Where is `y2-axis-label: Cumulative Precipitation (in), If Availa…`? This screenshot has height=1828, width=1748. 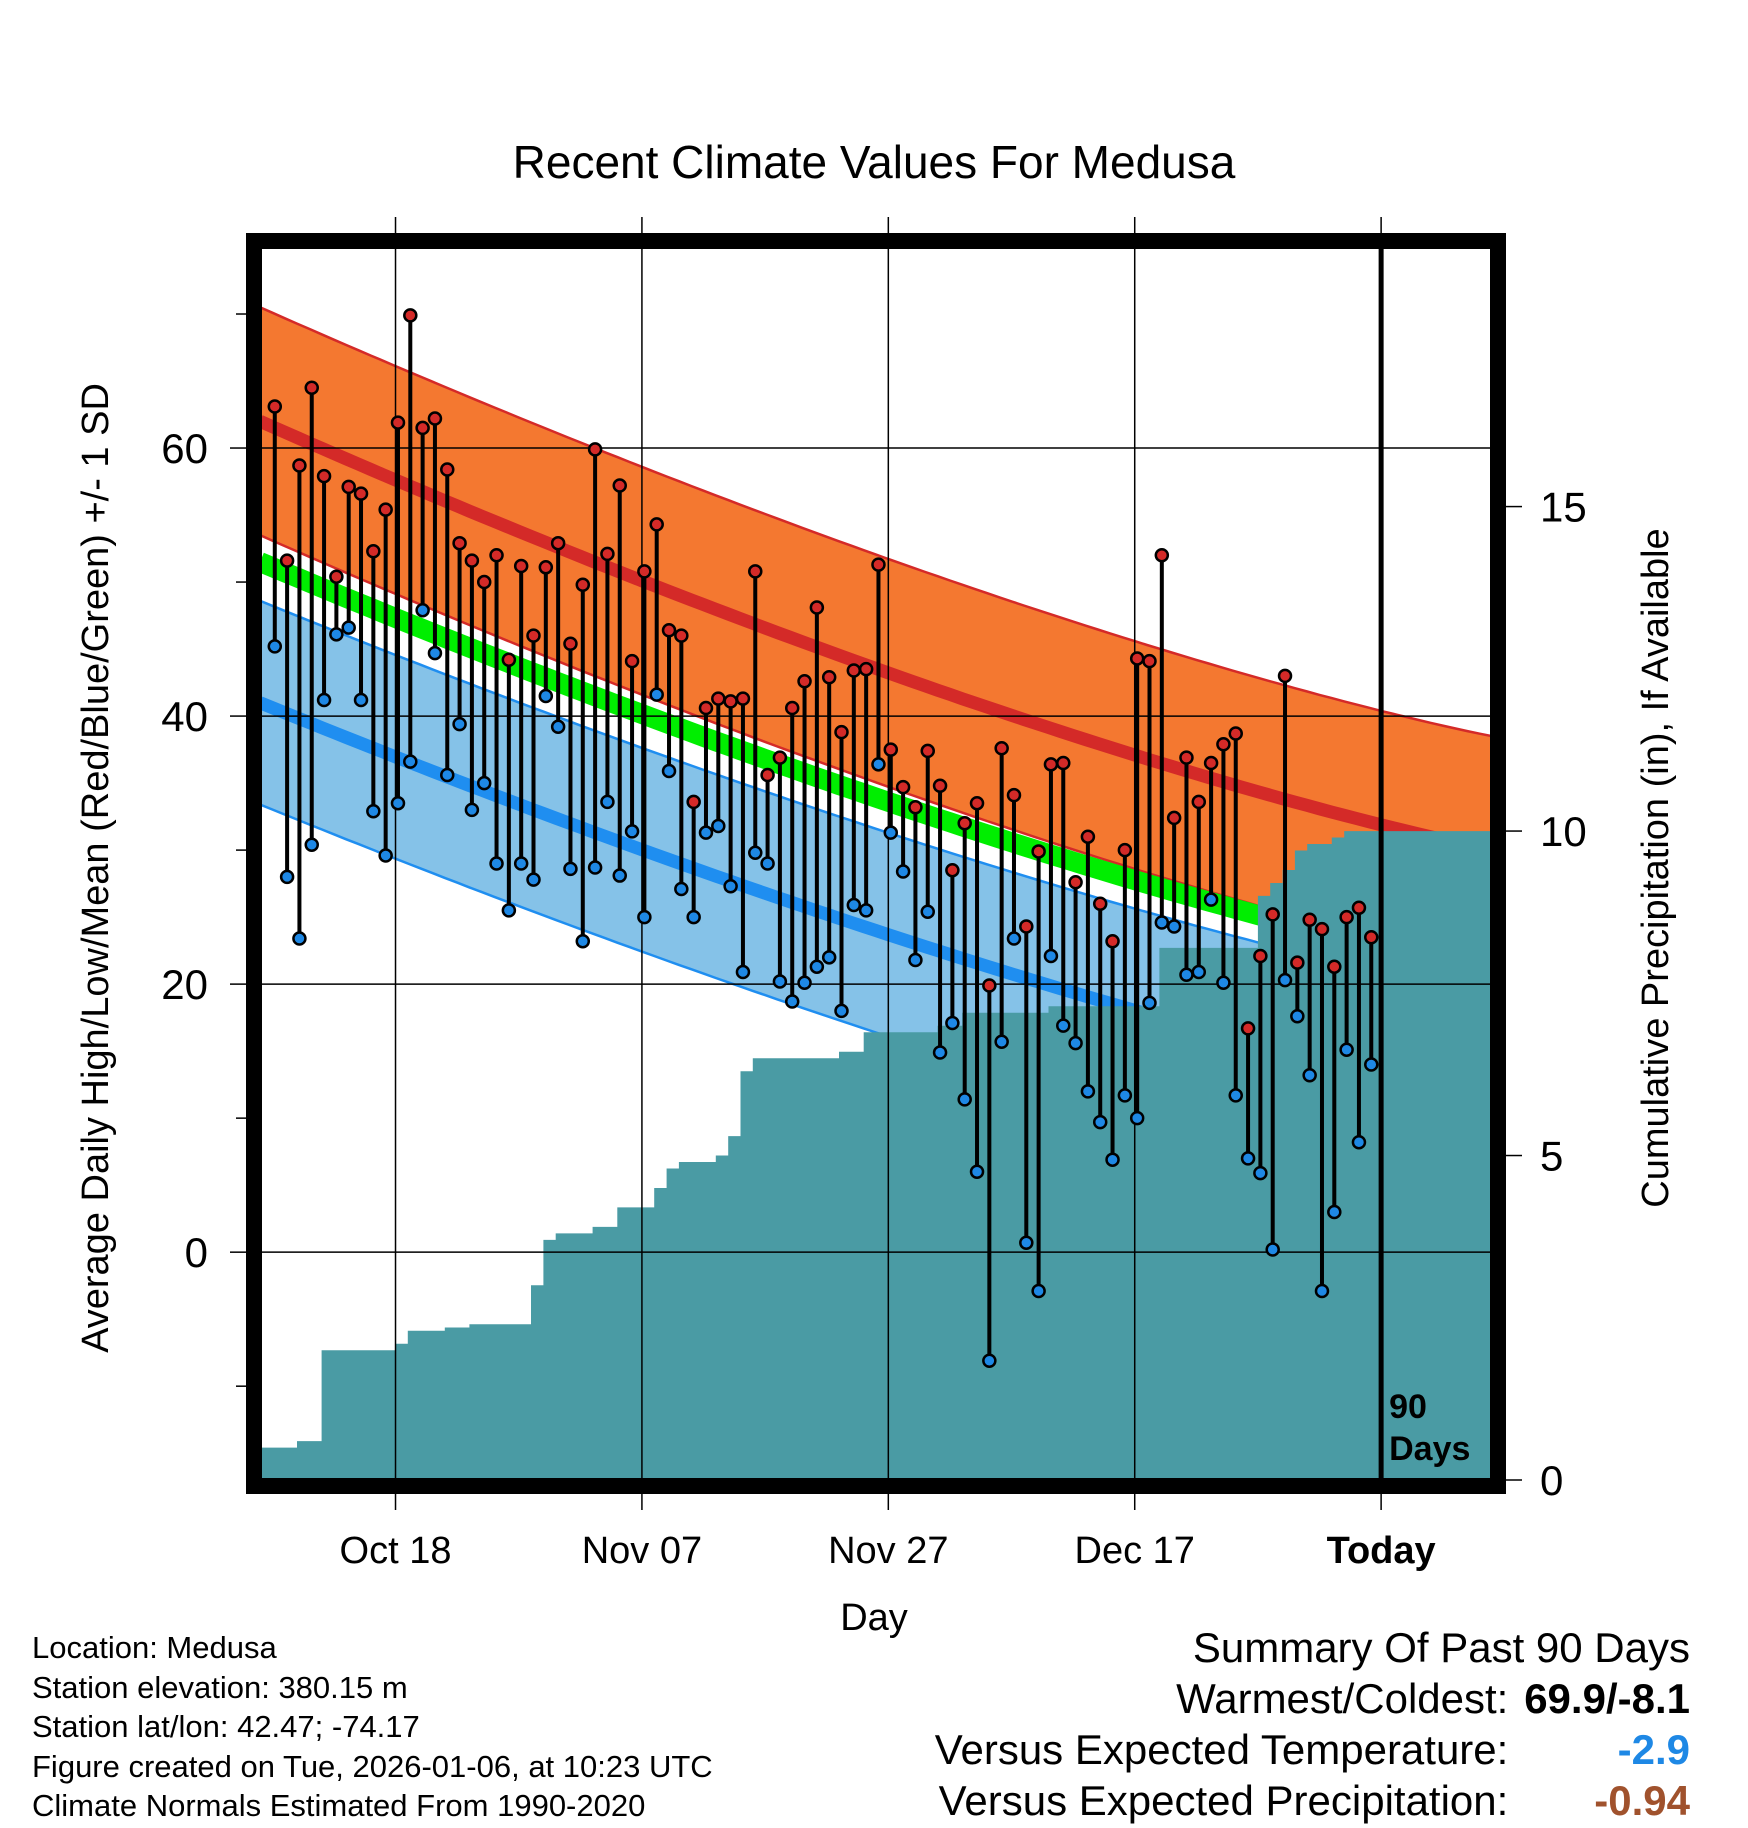 y2-axis-label: Cumulative Precipitation (in), If Availa… is located at coordinates (1656, 867).